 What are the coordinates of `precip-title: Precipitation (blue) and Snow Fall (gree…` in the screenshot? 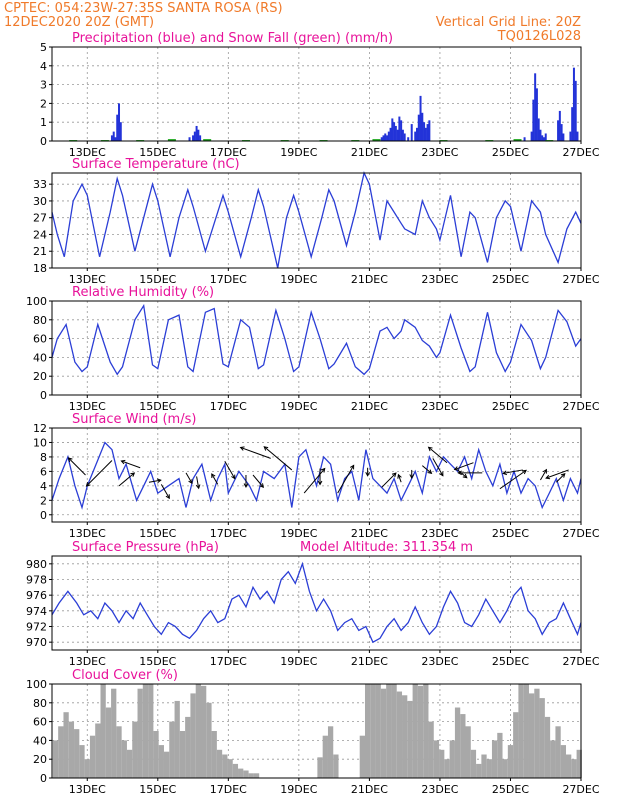 It's located at (232, 38).